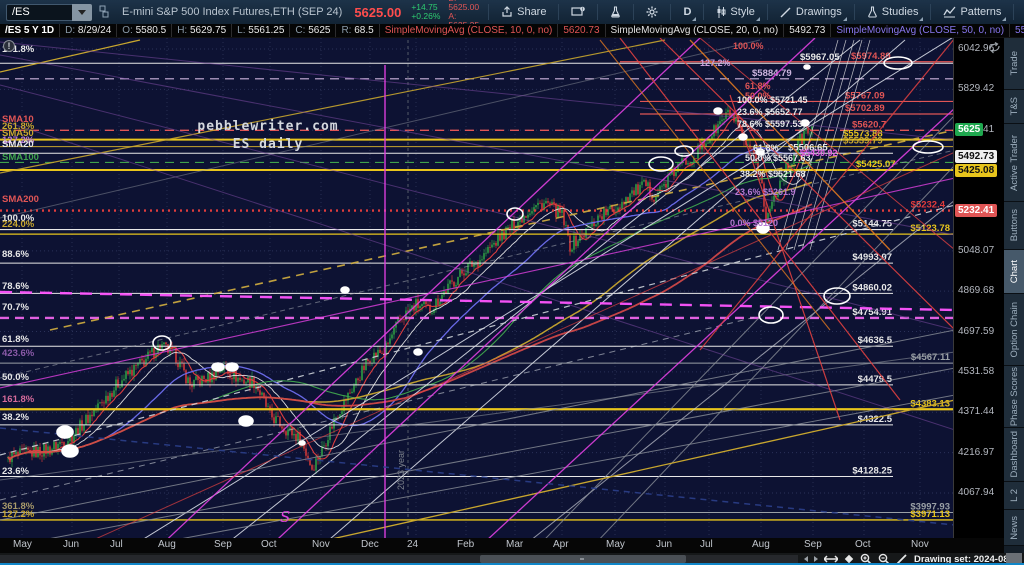 This screenshot has width=1024, height=565. Describe the element at coordinates (15, 307) in the screenshot. I see `left-level-label: 70.7%` at that location.